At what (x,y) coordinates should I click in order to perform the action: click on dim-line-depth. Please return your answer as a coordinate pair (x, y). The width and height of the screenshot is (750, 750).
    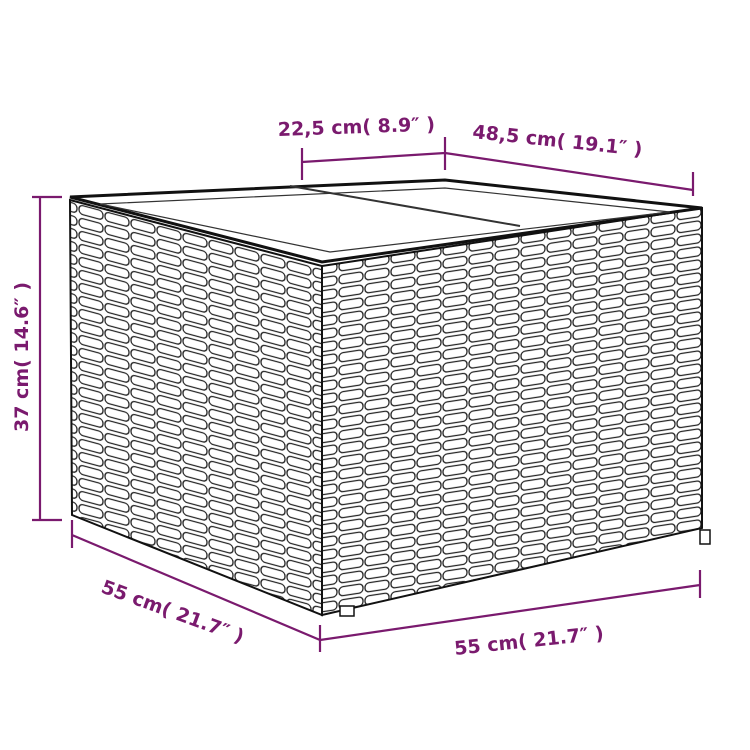
    Looking at the image, I should click on (196, 586).